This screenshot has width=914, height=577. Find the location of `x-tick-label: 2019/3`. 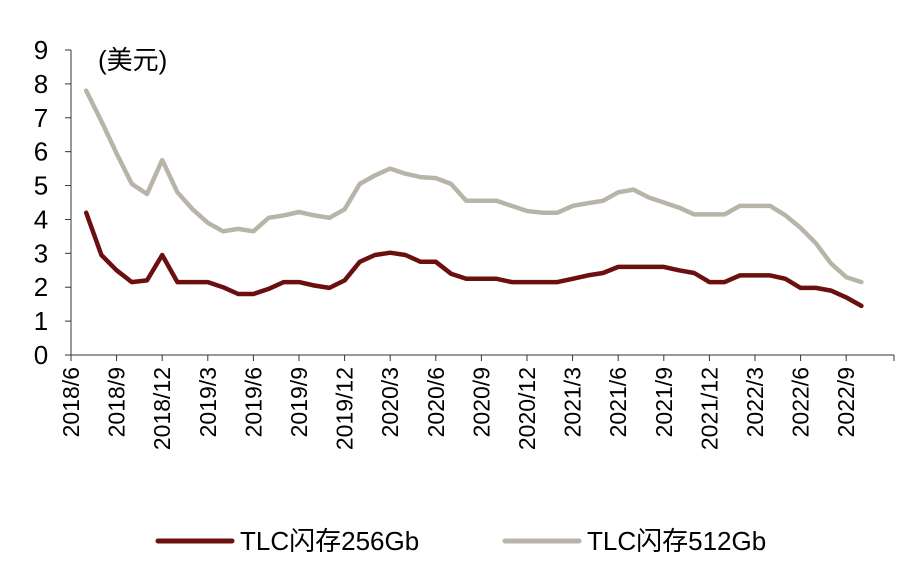

x-tick-label: 2019/3 is located at coordinates (208, 402).